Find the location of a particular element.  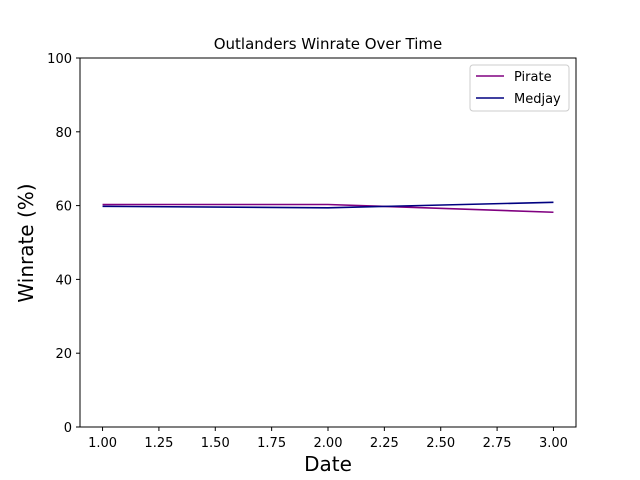

x-tick-label: 2.50 is located at coordinates (440, 443).